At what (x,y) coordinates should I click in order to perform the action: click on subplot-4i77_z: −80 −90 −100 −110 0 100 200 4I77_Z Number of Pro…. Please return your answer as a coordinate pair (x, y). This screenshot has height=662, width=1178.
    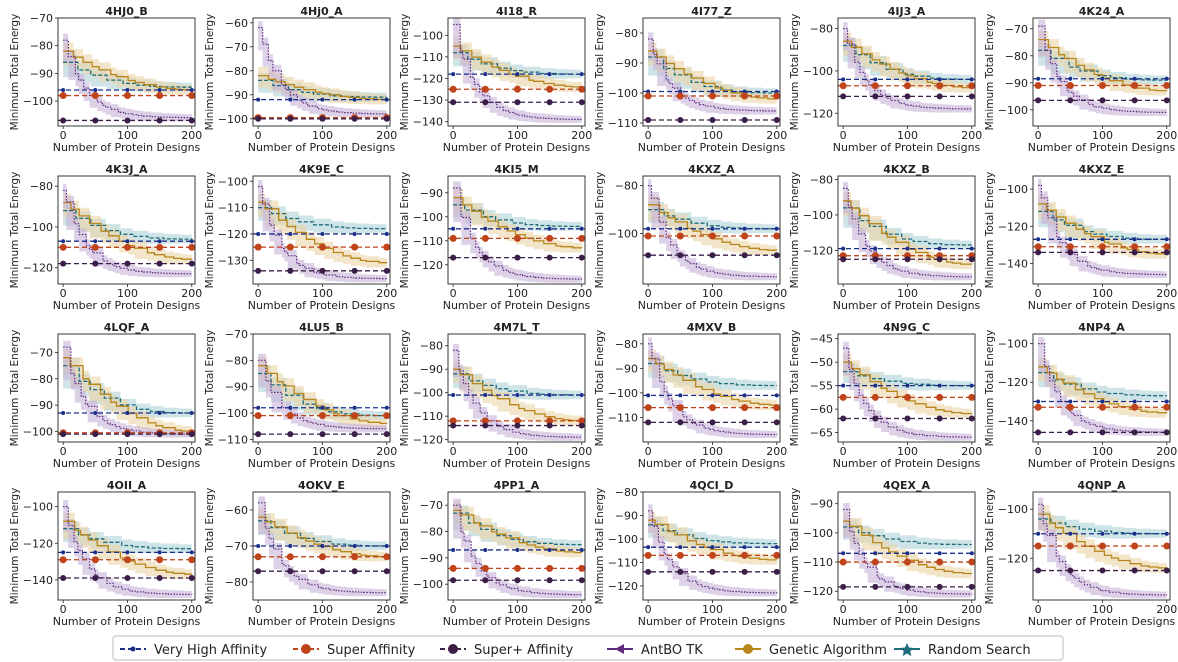
    Looking at the image, I should click on (690, 79).